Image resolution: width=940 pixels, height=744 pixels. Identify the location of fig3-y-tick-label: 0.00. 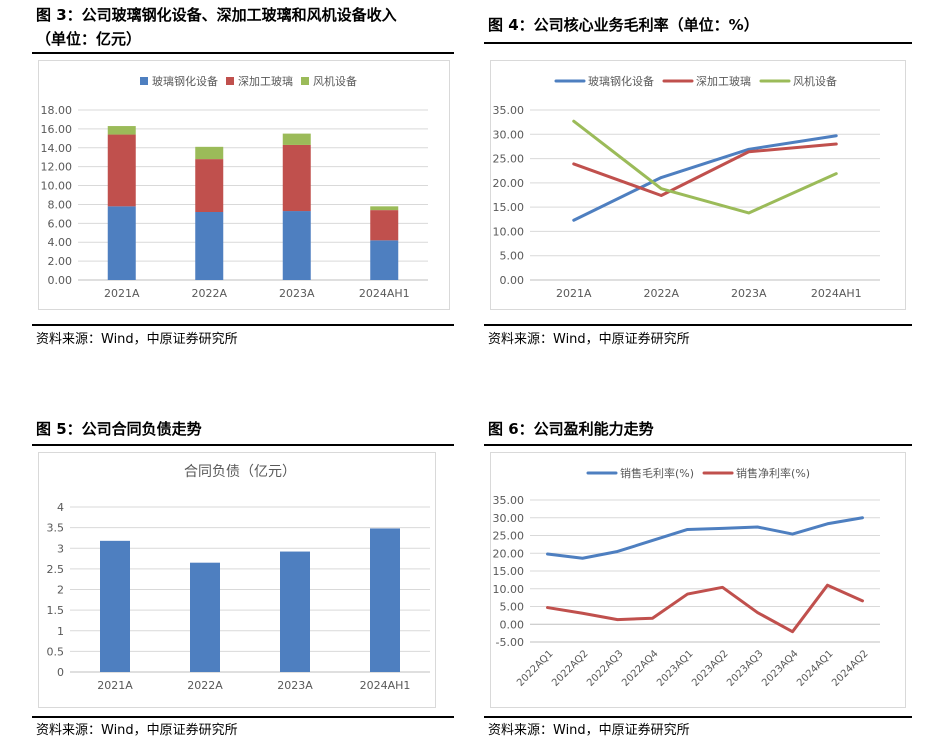
(60, 280).